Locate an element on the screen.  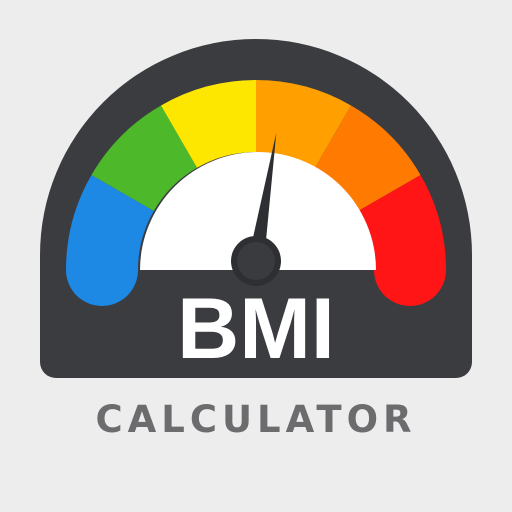
calculator-subtitle: CALCULATOR is located at coordinates (256, 419).